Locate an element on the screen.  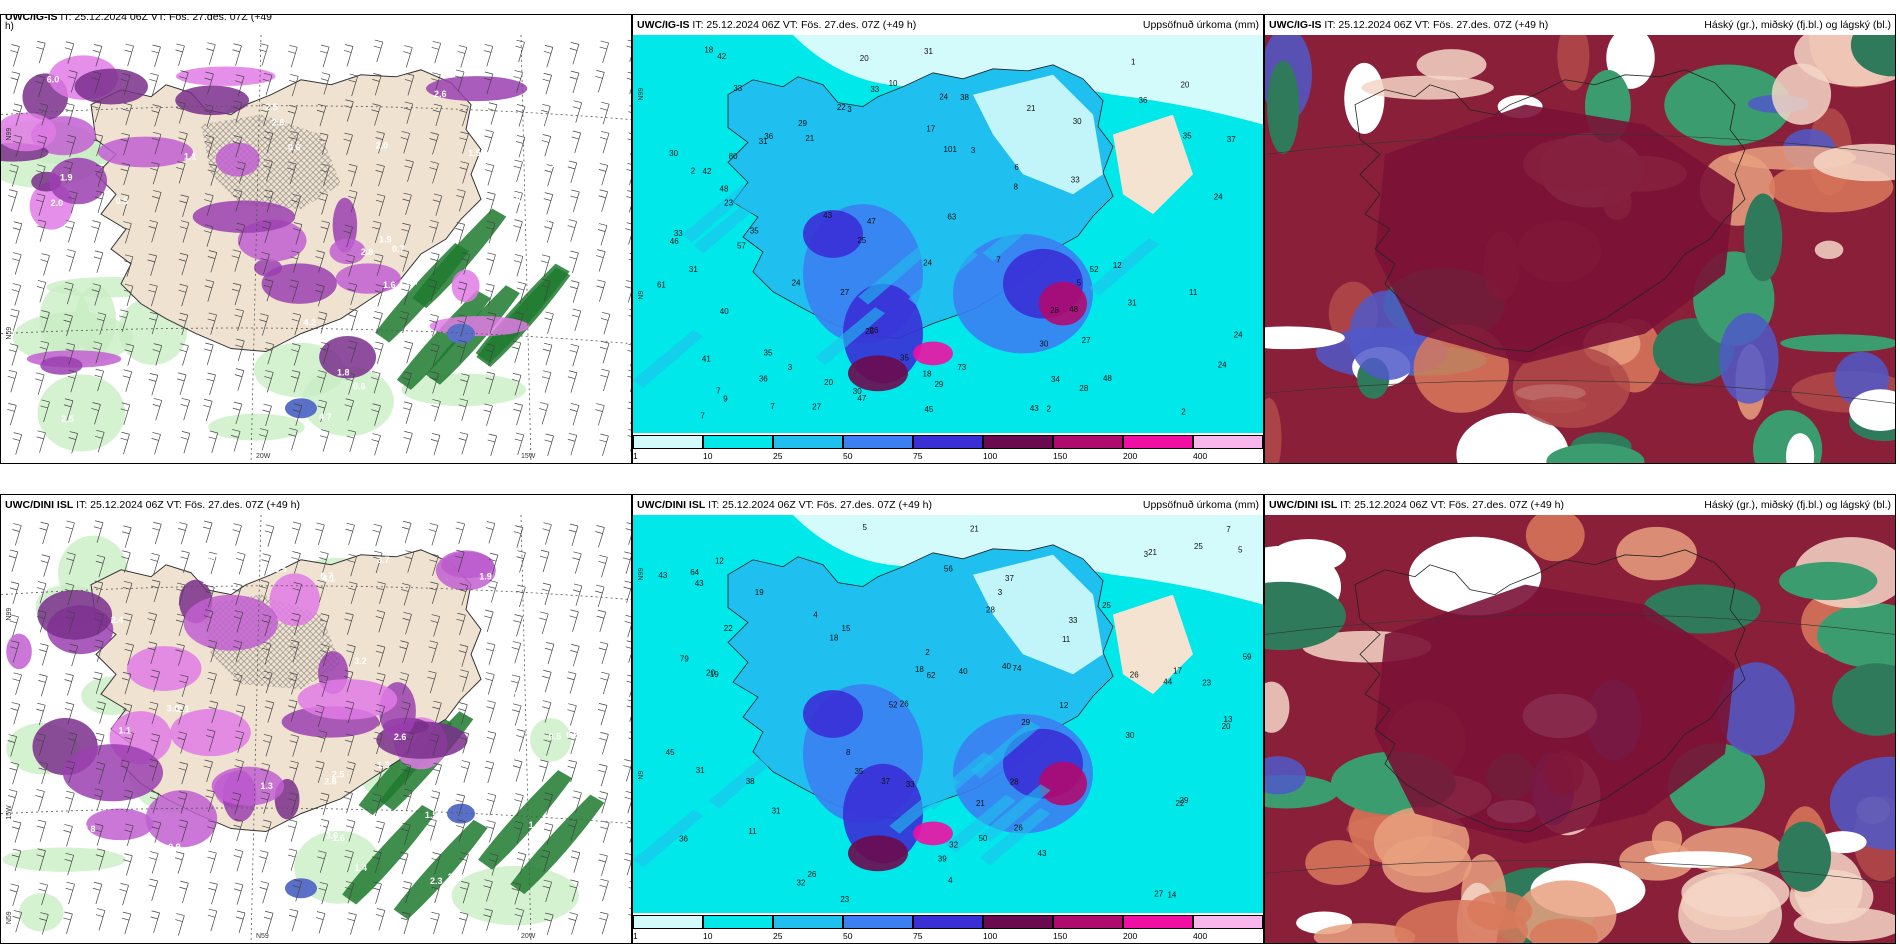
precip-value-label: 56 is located at coordinates (948, 569).